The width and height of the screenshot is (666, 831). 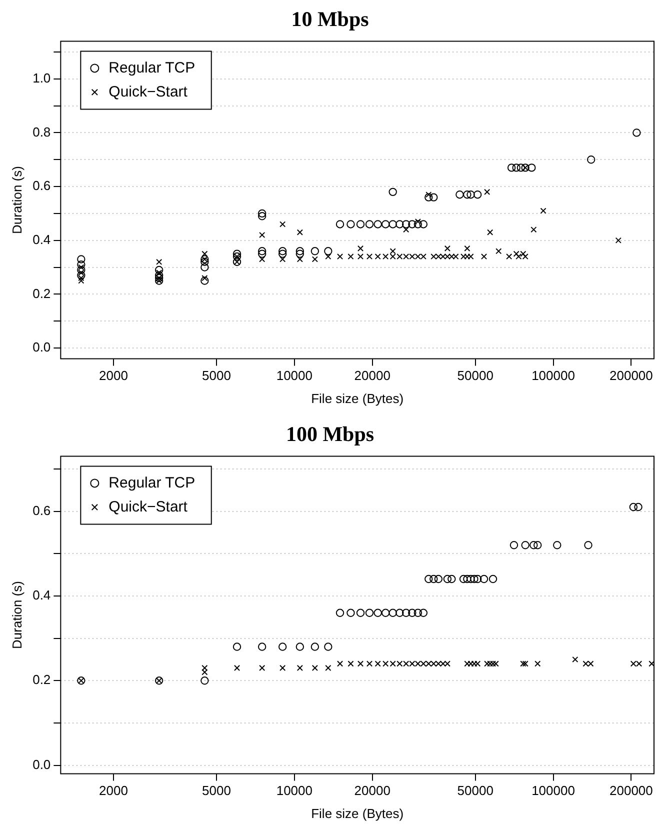 What do you see at coordinates (41, 78) in the screenshot?
I see `y-tick-label: 1.0` at bounding box center [41, 78].